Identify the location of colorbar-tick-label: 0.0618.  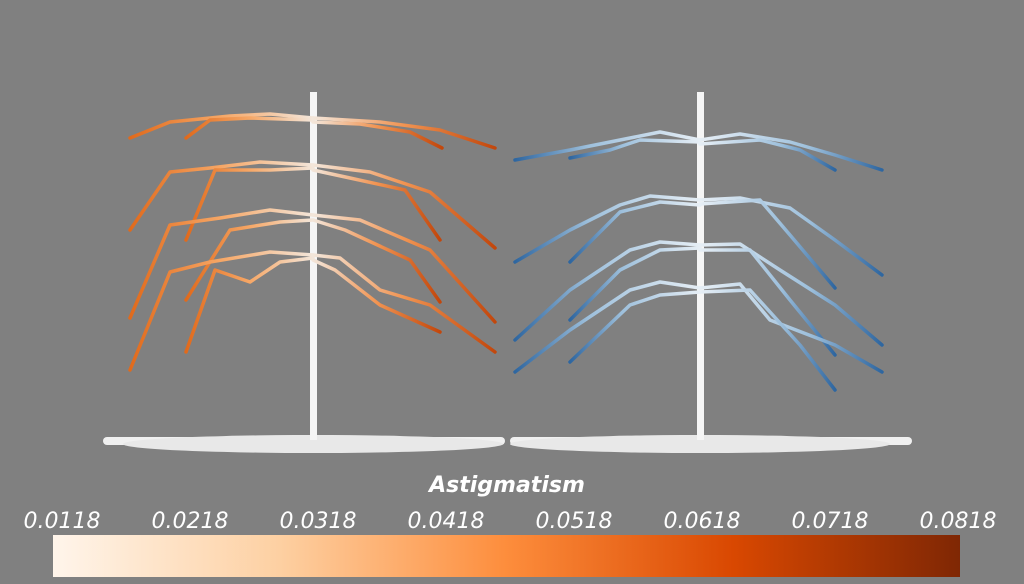
(702, 521).